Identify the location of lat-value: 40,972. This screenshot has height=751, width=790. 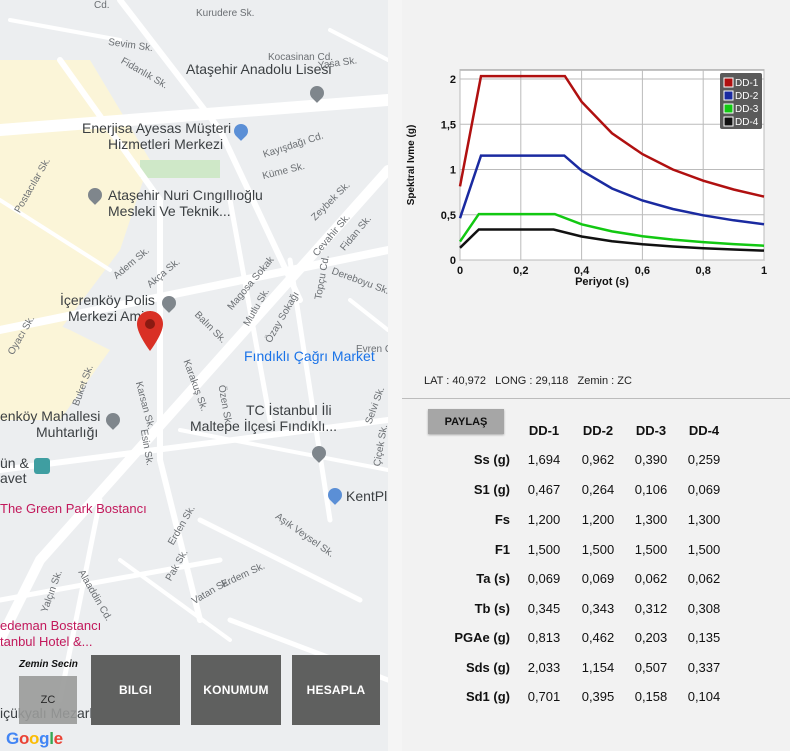
(469, 381).